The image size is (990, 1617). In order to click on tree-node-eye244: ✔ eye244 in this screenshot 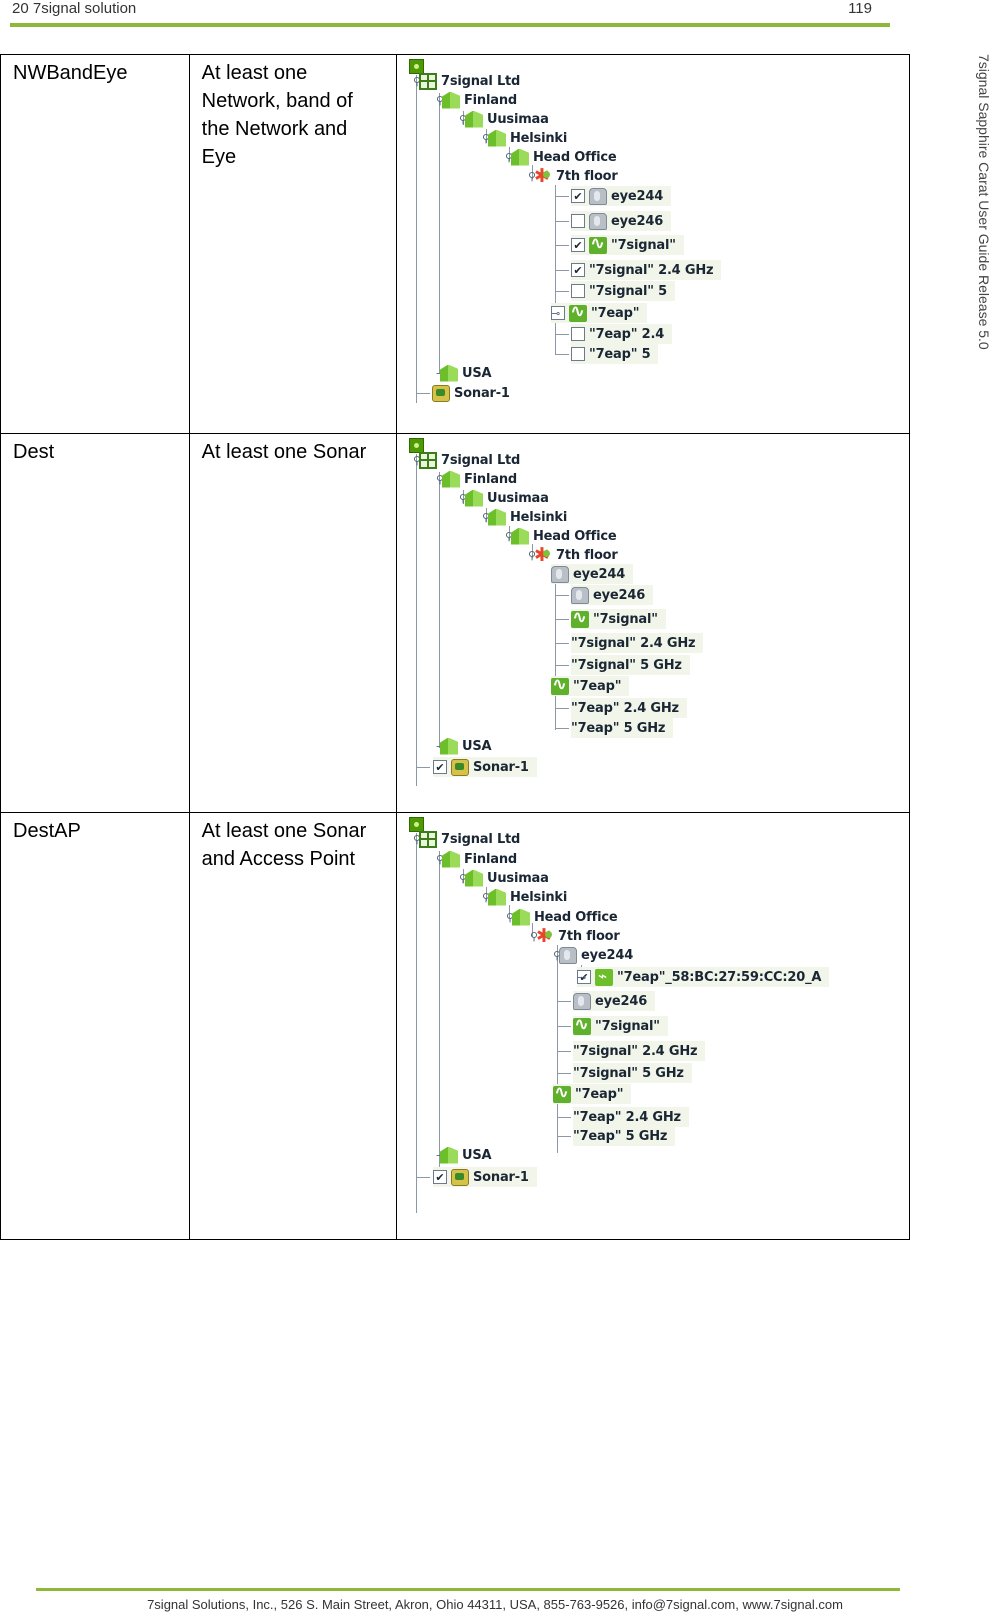, I will do `click(621, 196)`.